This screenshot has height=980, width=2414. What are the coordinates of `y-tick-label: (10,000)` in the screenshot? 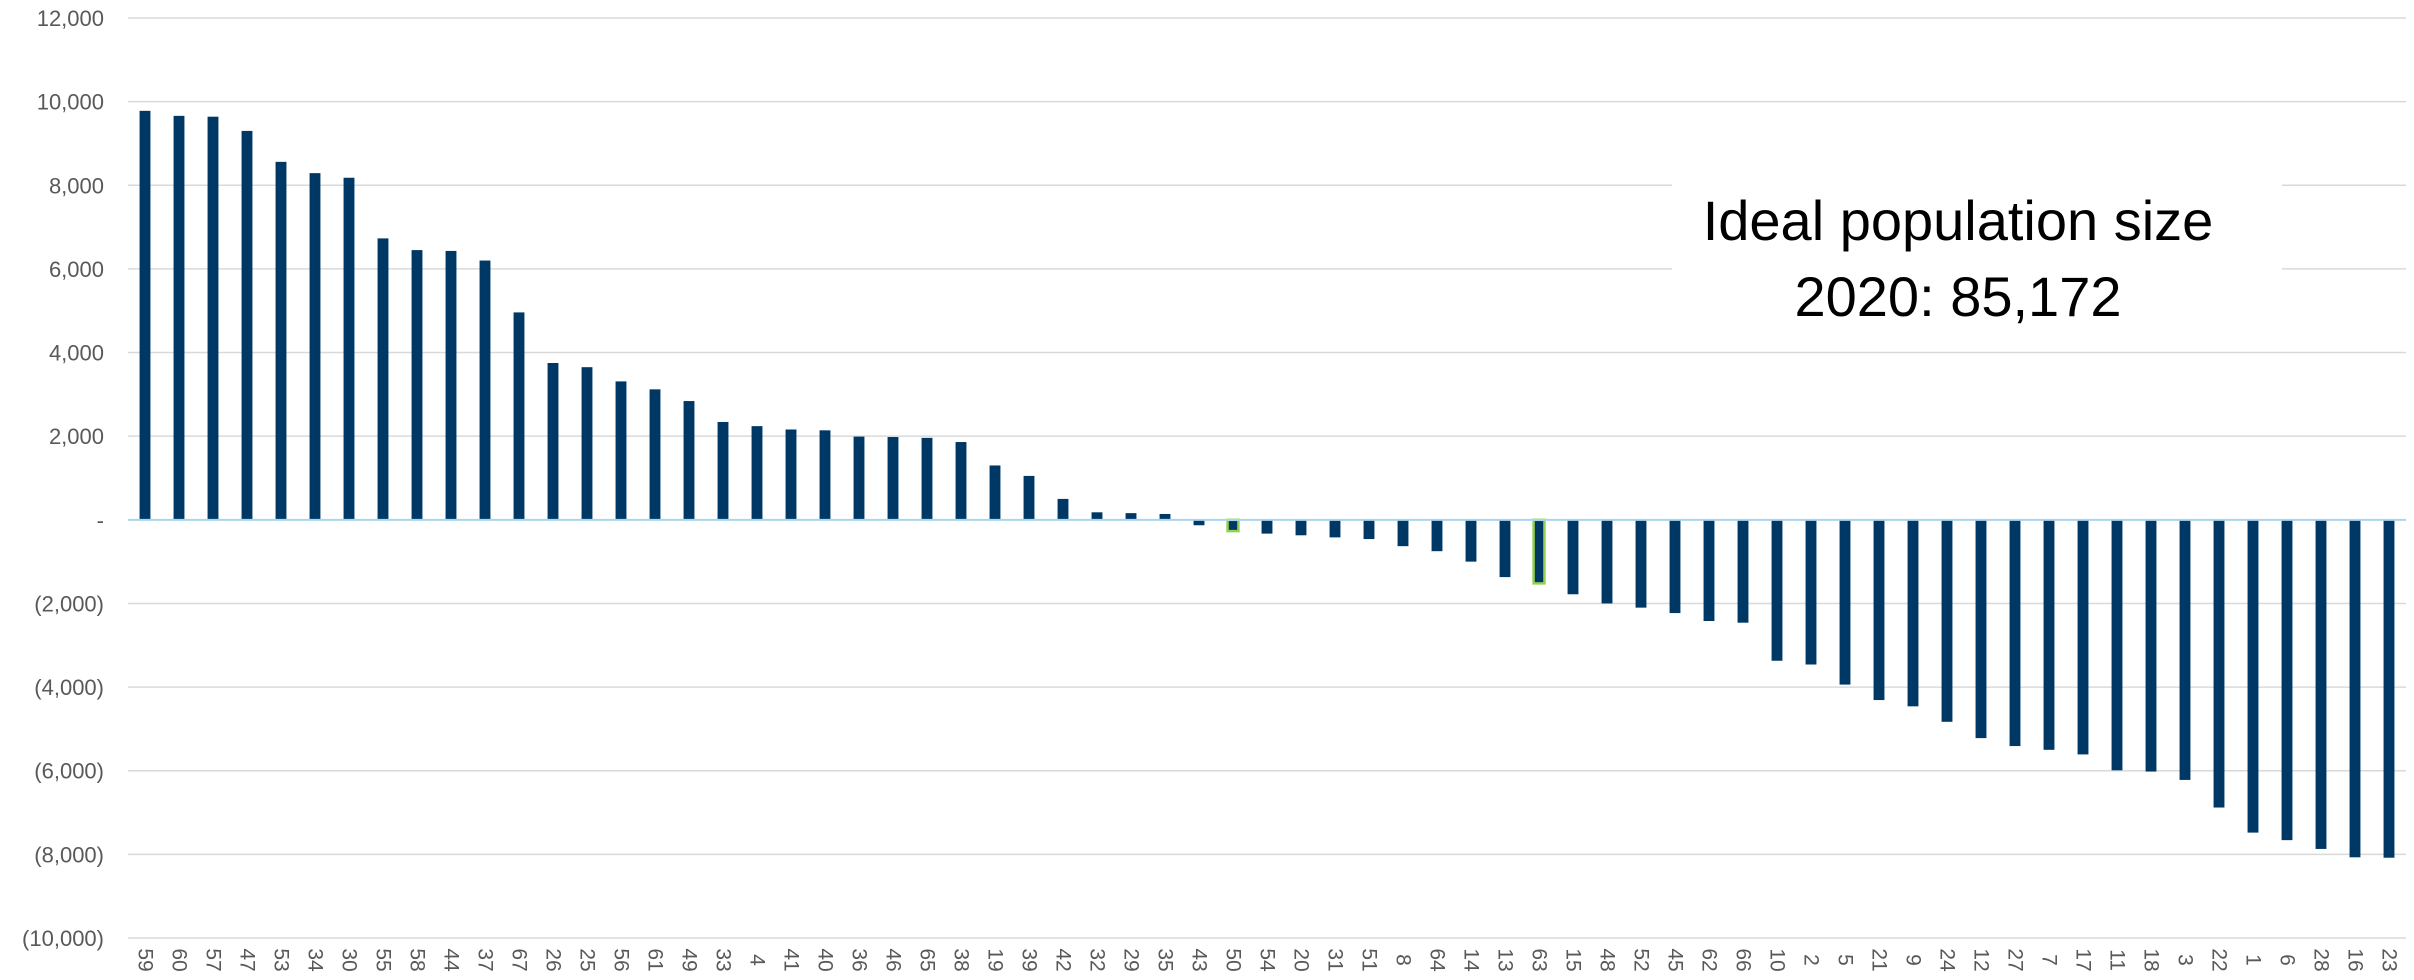 It's located at (63, 938).